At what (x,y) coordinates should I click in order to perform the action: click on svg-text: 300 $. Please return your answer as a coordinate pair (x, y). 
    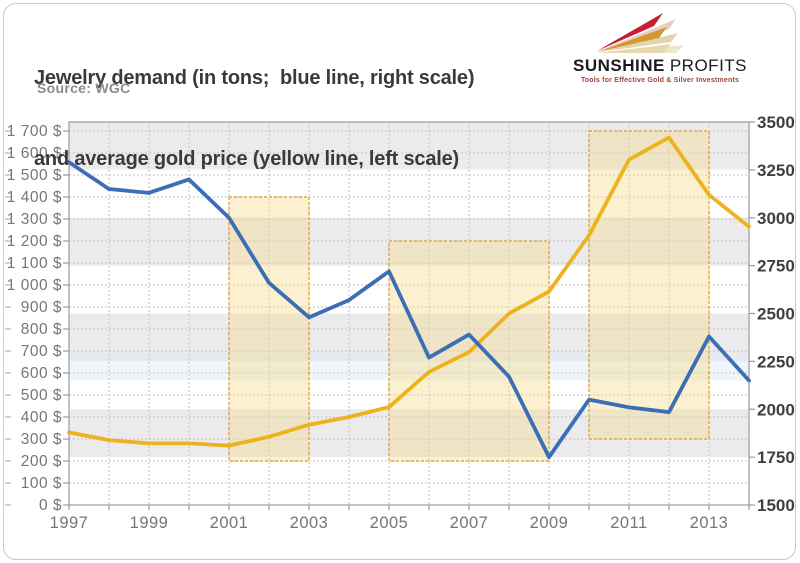
    Looking at the image, I should click on (41, 439).